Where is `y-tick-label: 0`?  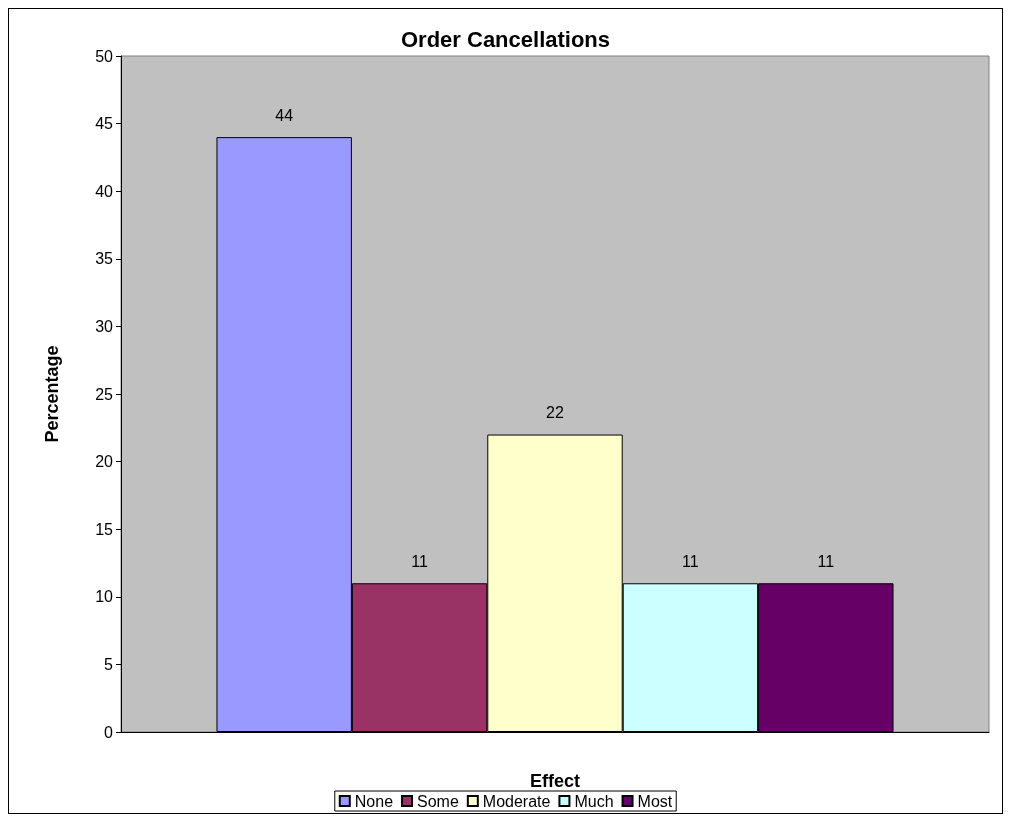
y-tick-label: 0 is located at coordinates (109, 732).